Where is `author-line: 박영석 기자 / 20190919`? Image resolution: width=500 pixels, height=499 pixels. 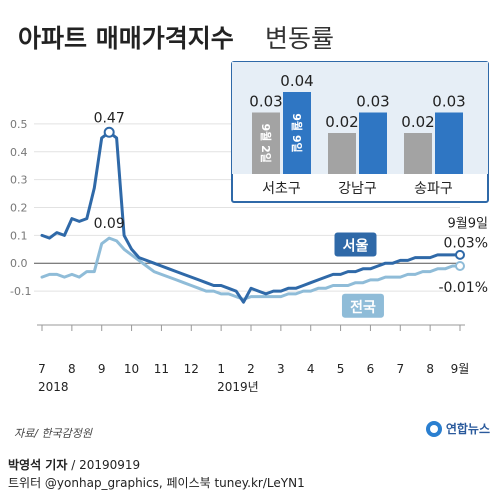 author-line: 박영석 기자 / 20190919 is located at coordinates (74, 464).